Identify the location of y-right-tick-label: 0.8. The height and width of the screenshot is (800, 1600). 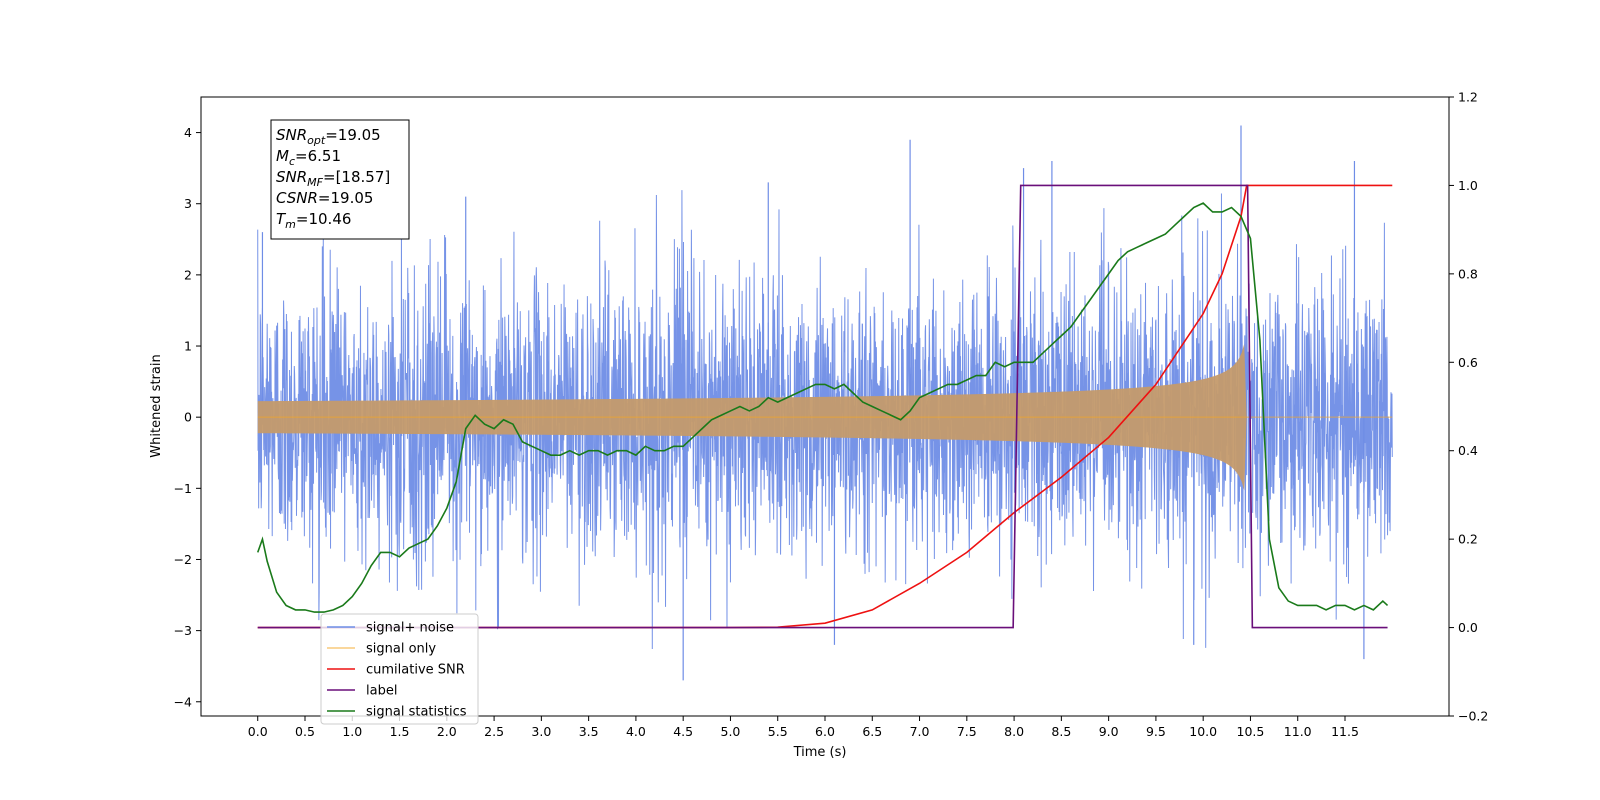
(1468, 273).